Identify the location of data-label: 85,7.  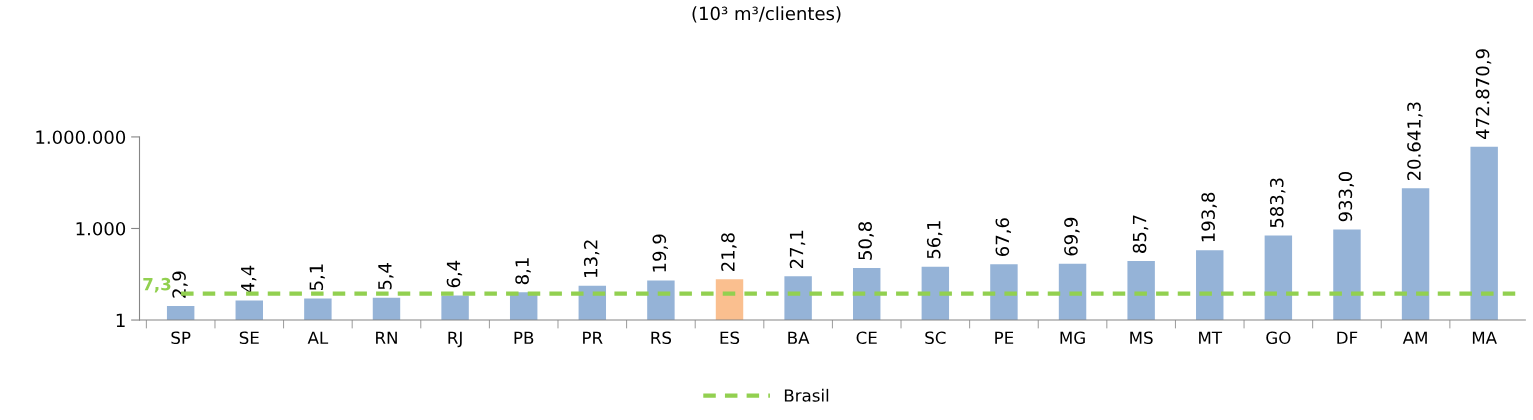
(1140, 234).